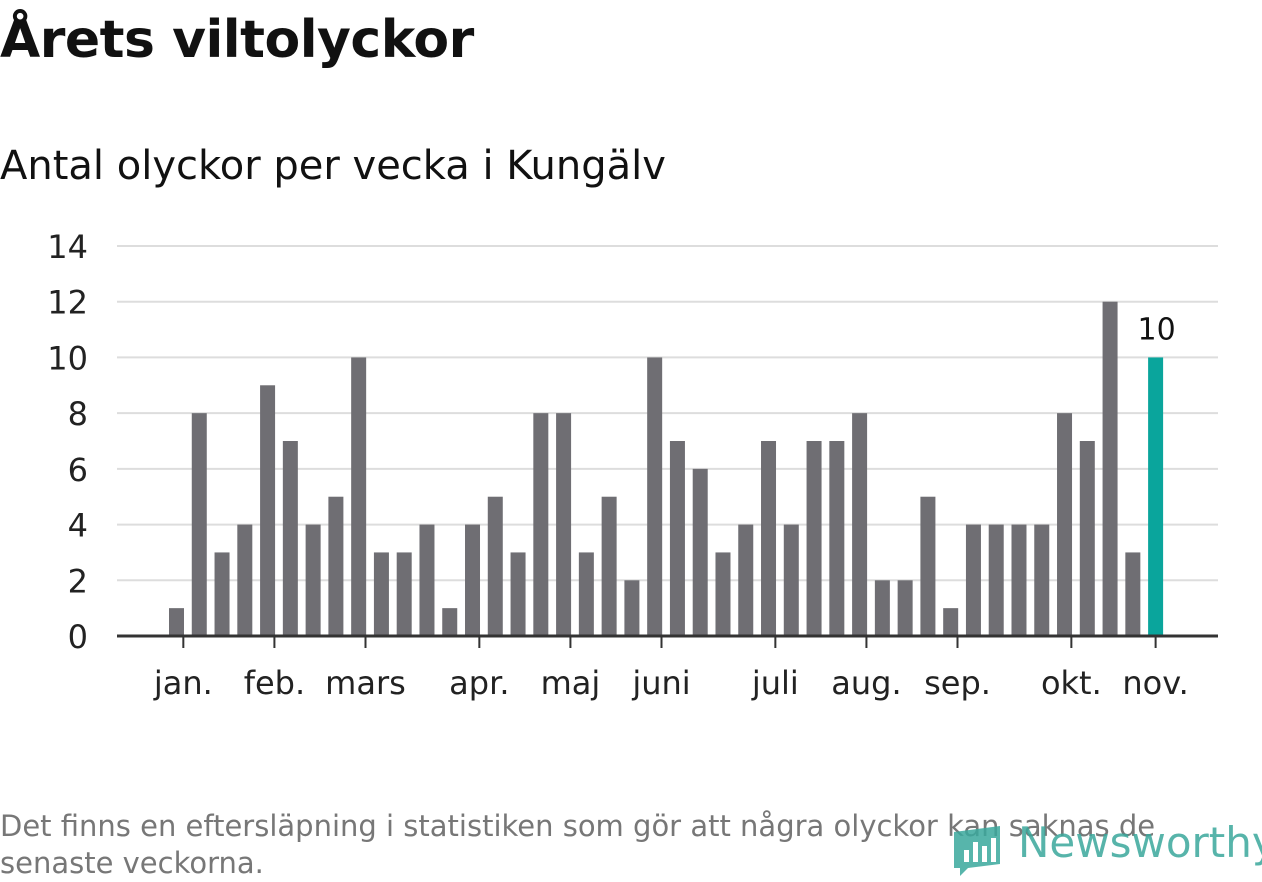 This screenshot has height=882, width=1262. What do you see at coordinates (237, 40) in the screenshot?
I see `chart-title: Årets viltolyckor` at bounding box center [237, 40].